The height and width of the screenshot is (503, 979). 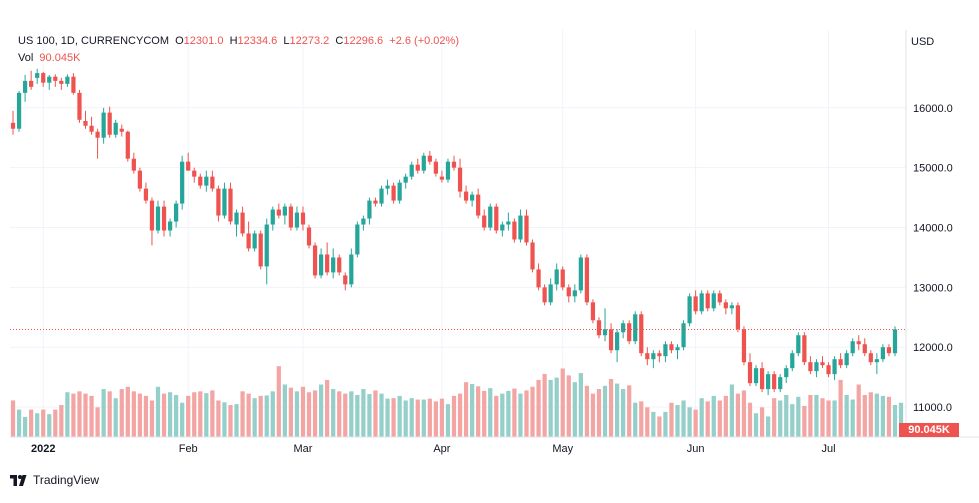 I want to click on symbol-name: US 100, 1D, CURRENCYCOM, so click(x=93, y=41).